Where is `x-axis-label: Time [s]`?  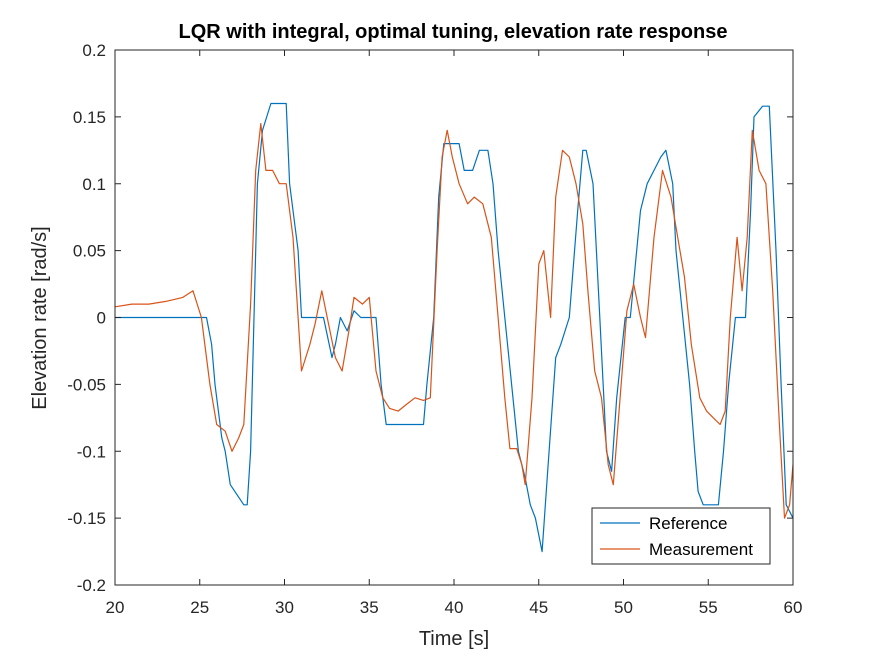
x-axis-label: Time [s] is located at coordinates (454, 639).